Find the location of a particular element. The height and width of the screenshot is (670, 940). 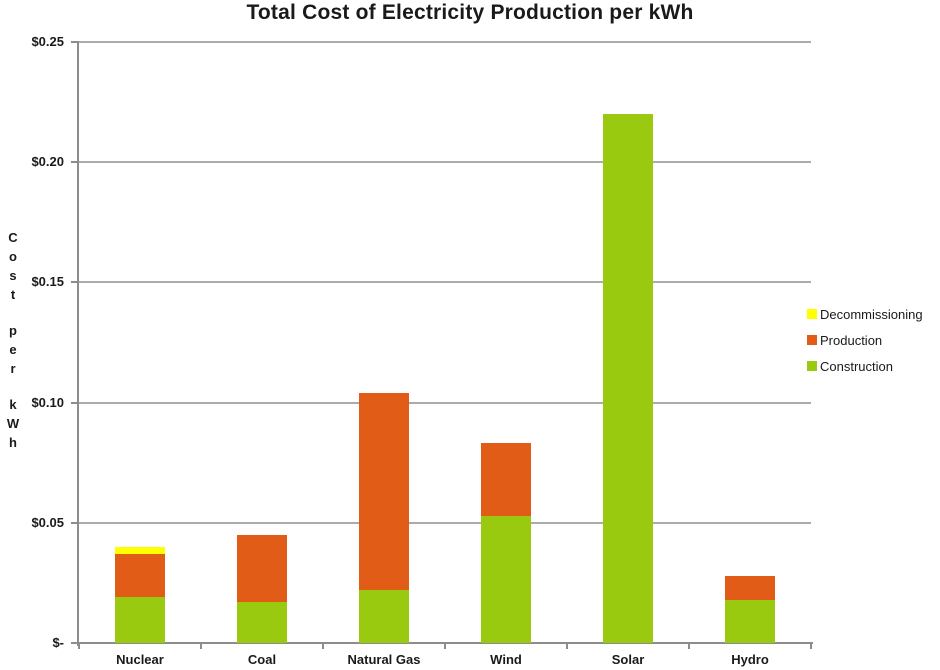

legend-item-construction: Construction is located at coordinates (865, 366).